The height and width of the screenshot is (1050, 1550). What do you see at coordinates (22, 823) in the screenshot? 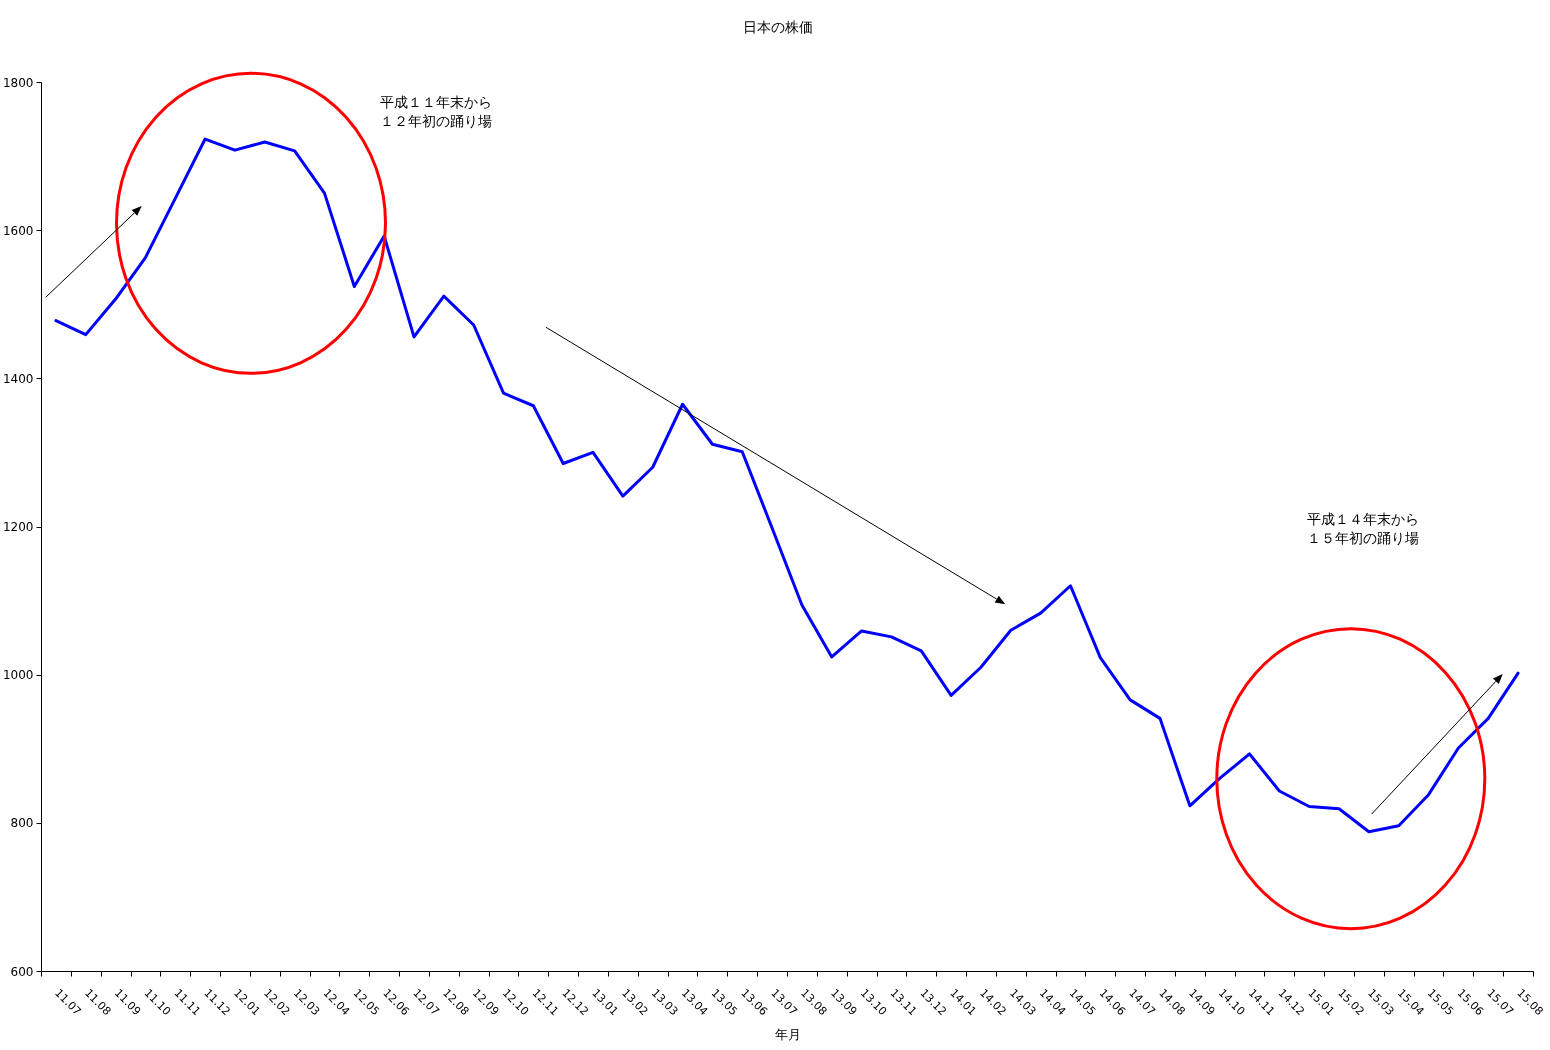
I see `y-tick-label: 800` at bounding box center [22, 823].